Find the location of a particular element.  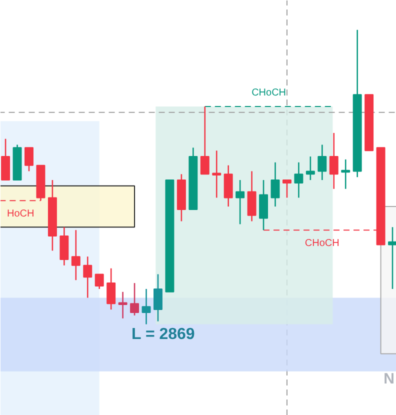

text: N is located at coordinates (389, 379).